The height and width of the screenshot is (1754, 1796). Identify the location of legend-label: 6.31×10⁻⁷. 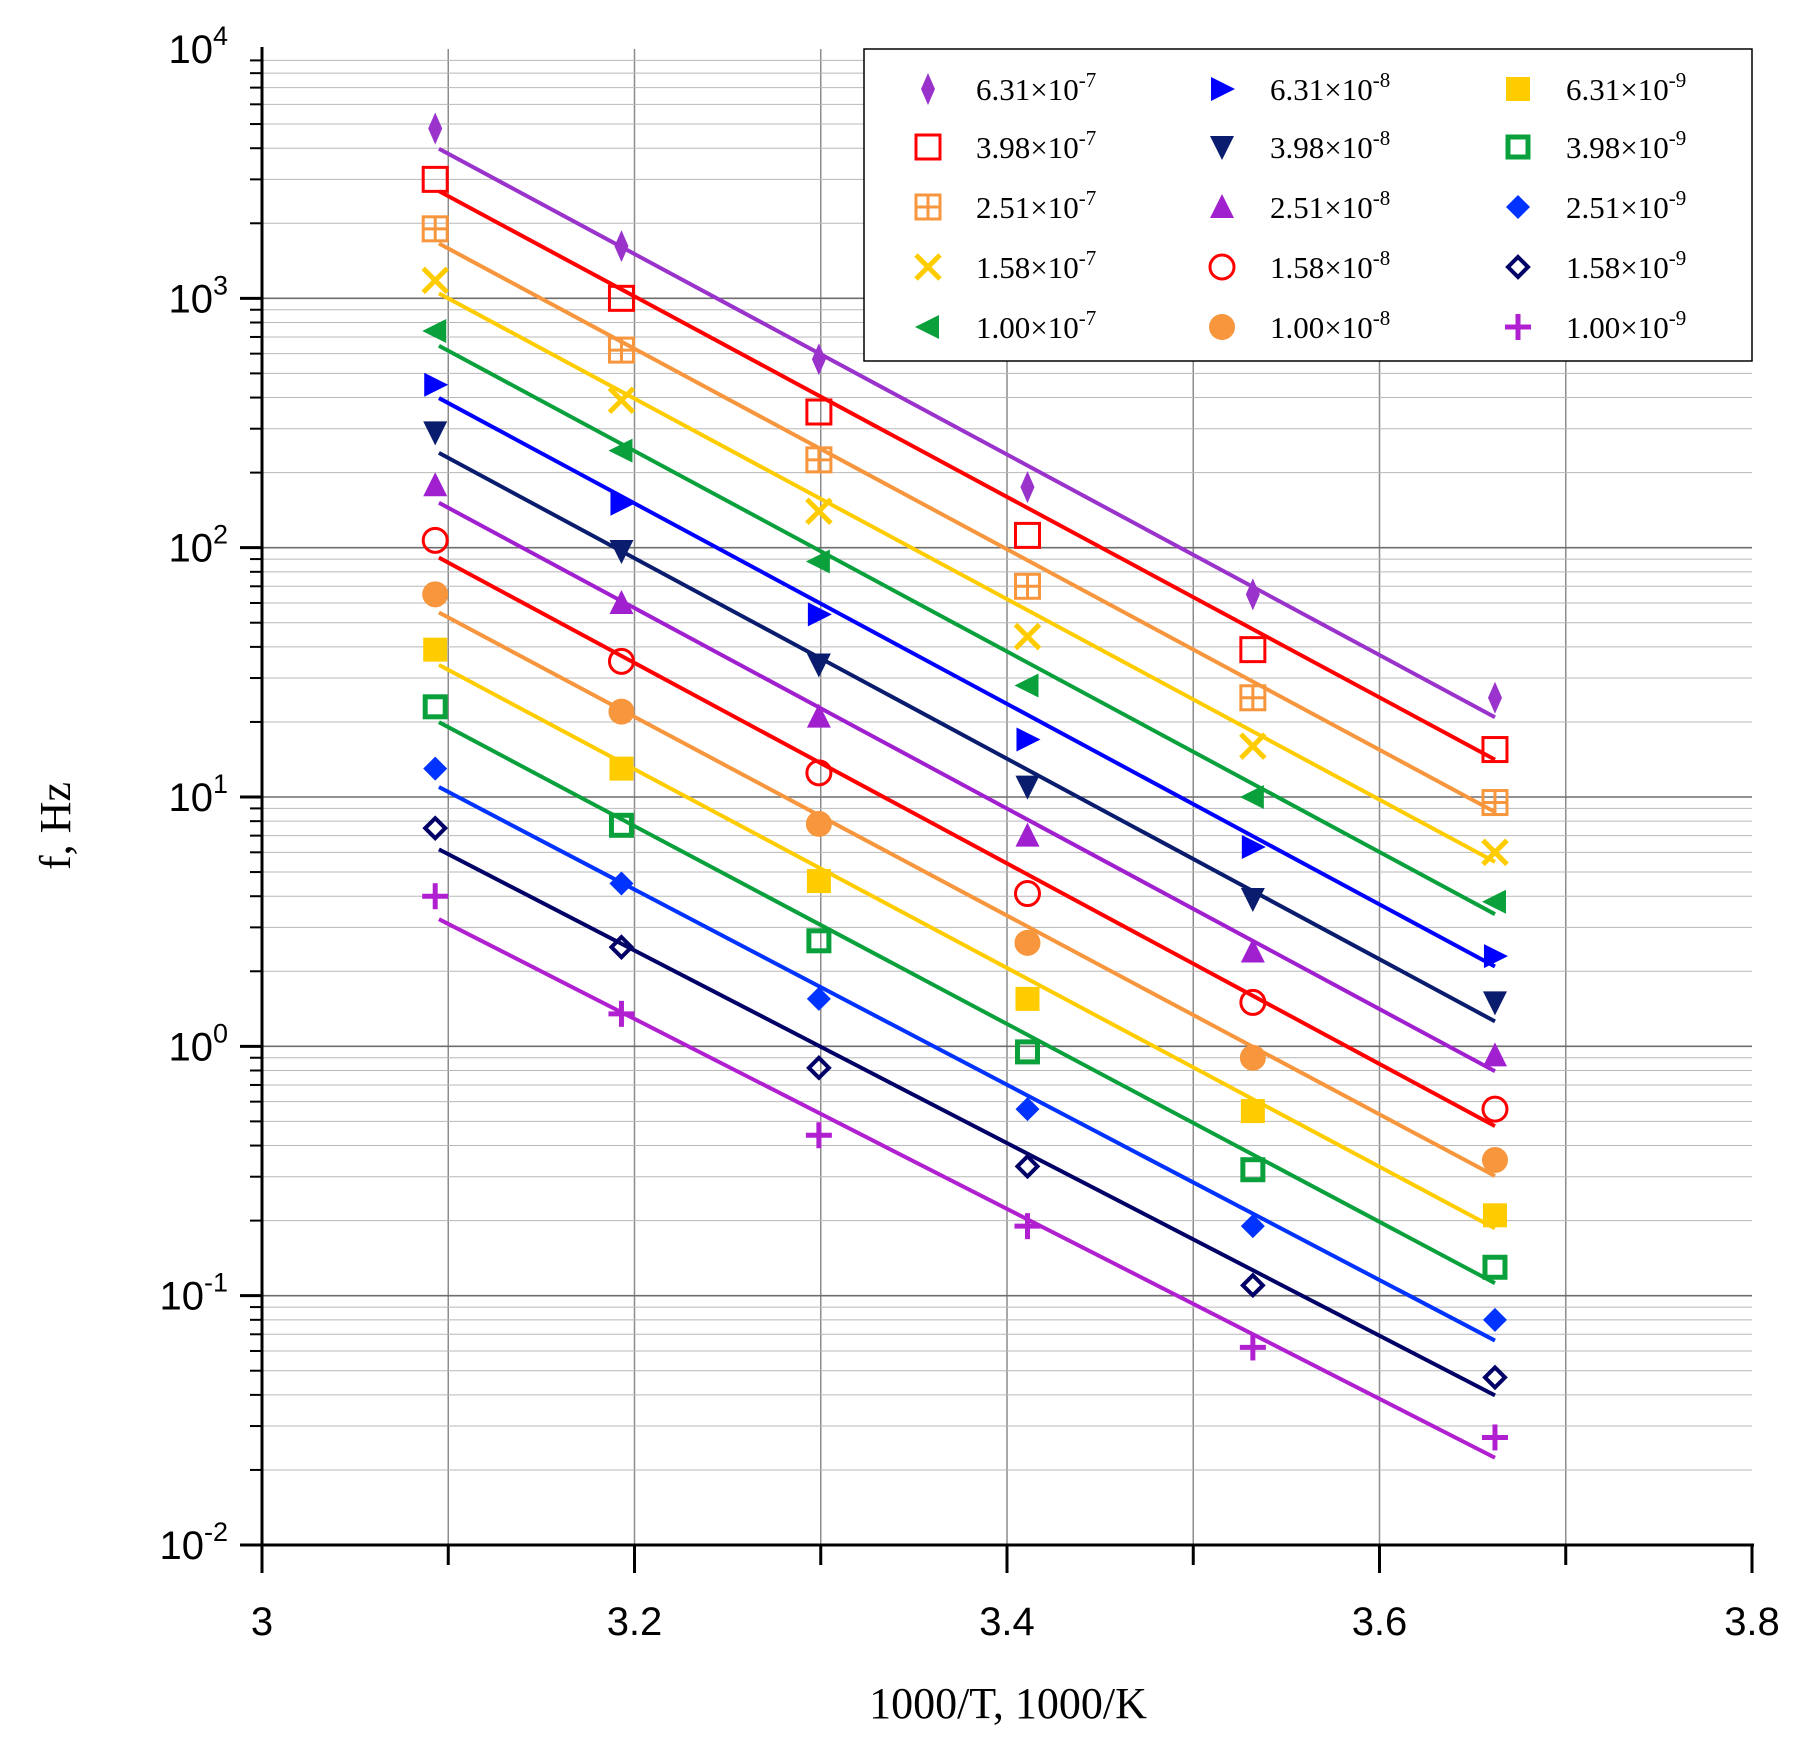
(1036, 87).